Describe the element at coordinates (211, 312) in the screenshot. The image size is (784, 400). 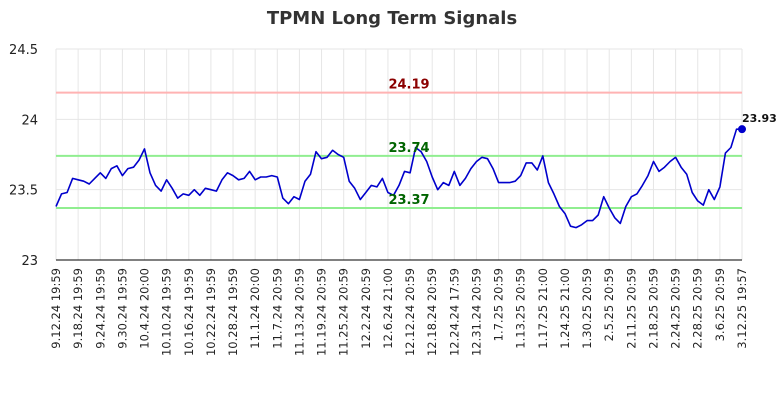
I see `x-tick-label: 10.22.24 19:59` at that location.